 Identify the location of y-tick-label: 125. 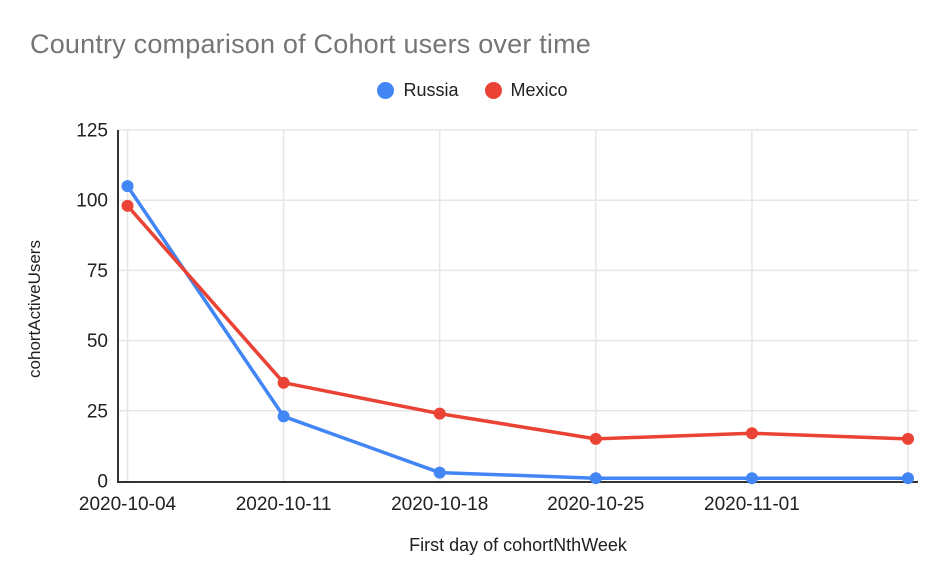
(92, 131).